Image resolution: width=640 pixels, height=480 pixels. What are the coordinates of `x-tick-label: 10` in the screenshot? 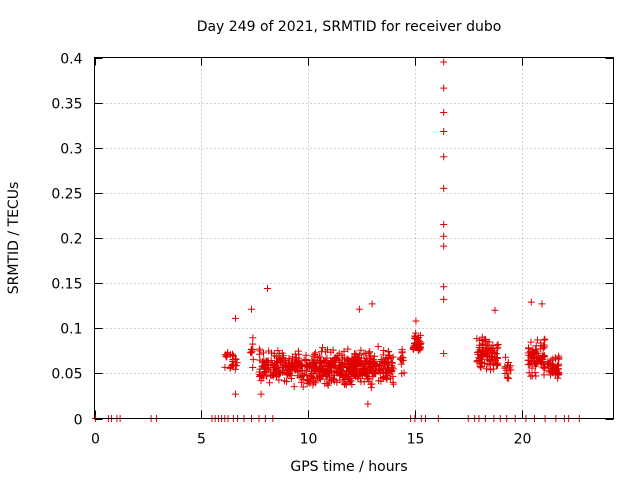 It's located at (309, 440).